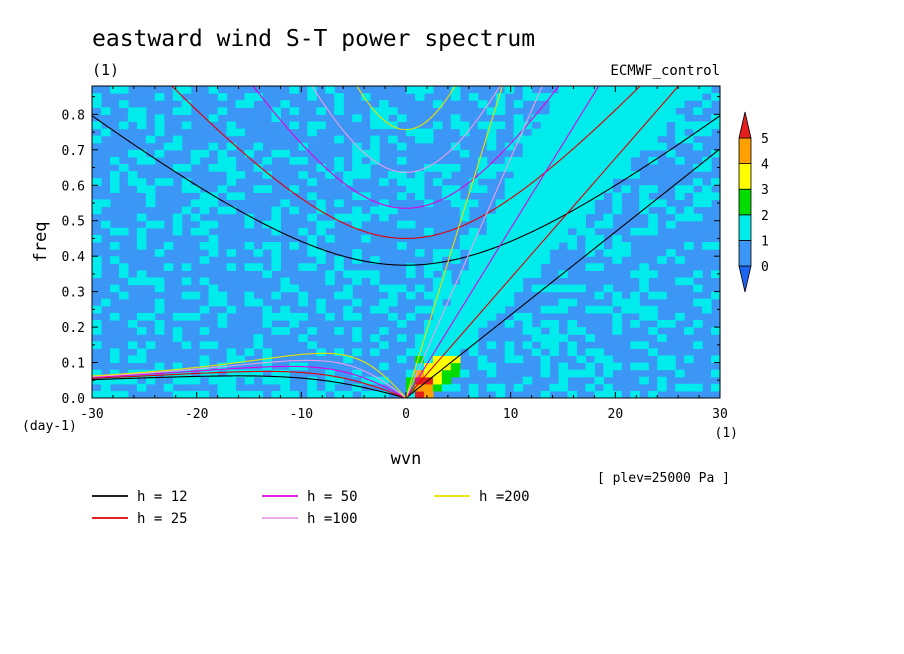  What do you see at coordinates (196, 414) in the screenshot?
I see `x-tick-label: -20` at bounding box center [196, 414].